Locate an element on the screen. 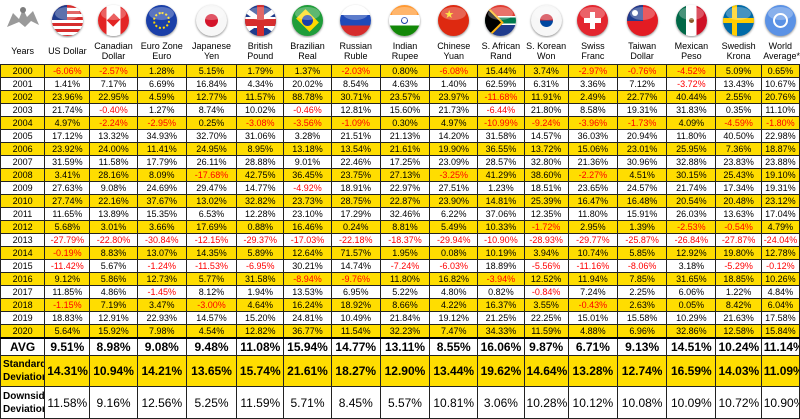 The image size is (800, 419). return-cell: 11.91% is located at coordinates (546, 97).